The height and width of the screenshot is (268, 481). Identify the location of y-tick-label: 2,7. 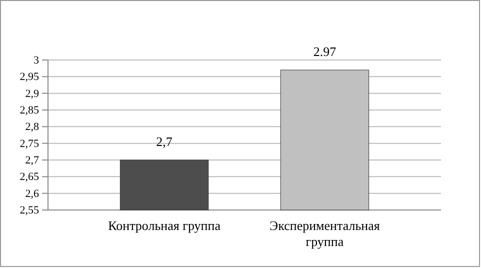
(32, 160).